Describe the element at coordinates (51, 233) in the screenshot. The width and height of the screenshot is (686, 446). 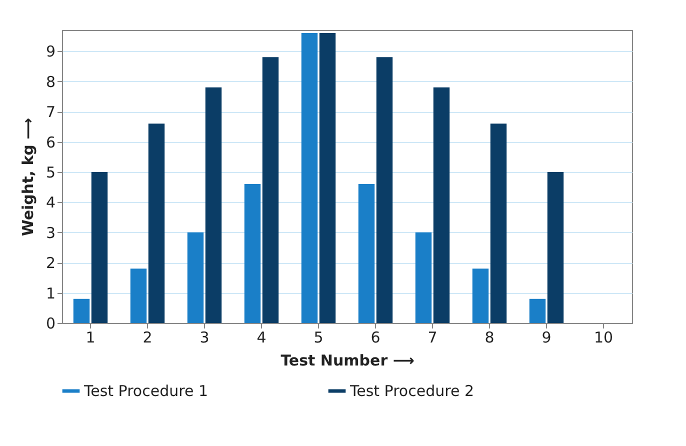
I see `y-tick-label: 3` at that location.